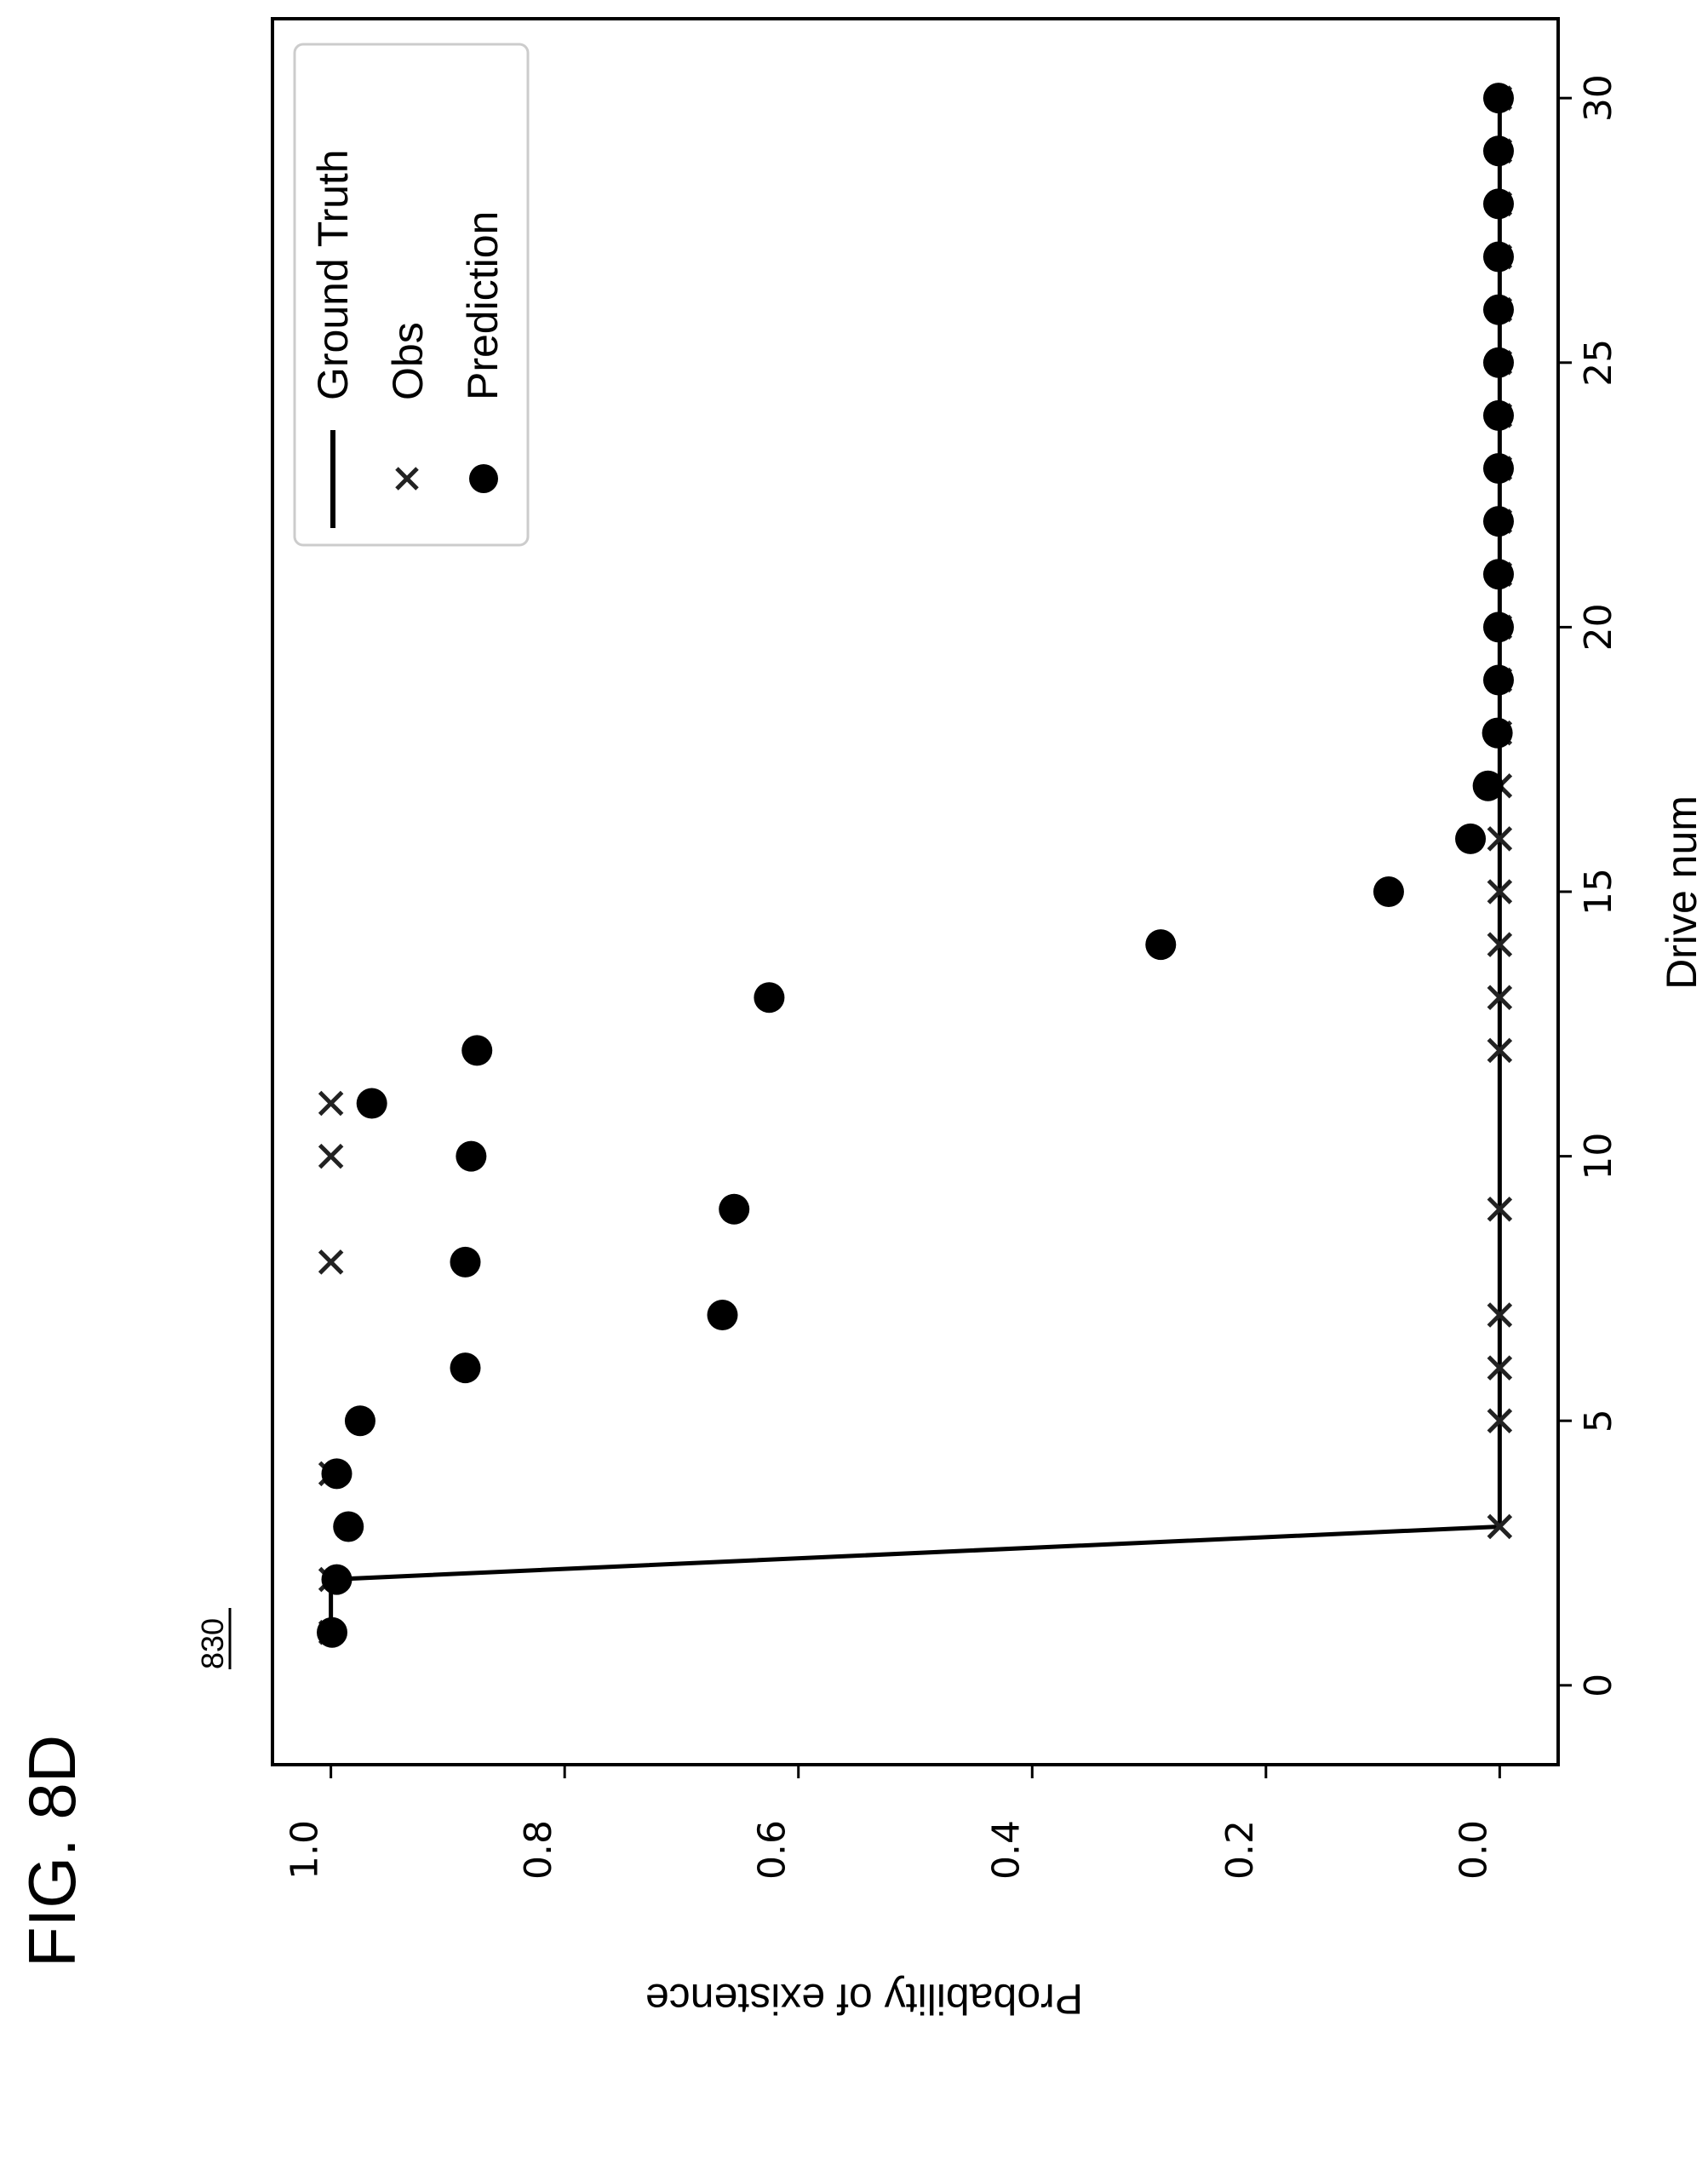 The width and height of the screenshot is (1708, 2182). I want to click on reference-number: 830, so click(213, 1643).